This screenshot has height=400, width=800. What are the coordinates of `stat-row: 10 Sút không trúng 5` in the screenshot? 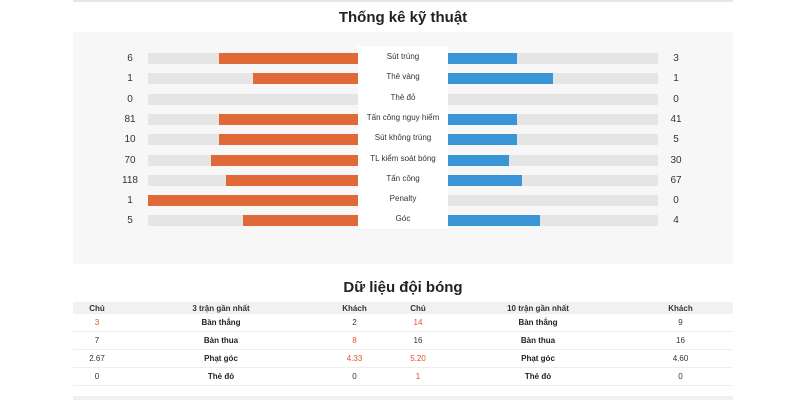 It's located at (403, 140).